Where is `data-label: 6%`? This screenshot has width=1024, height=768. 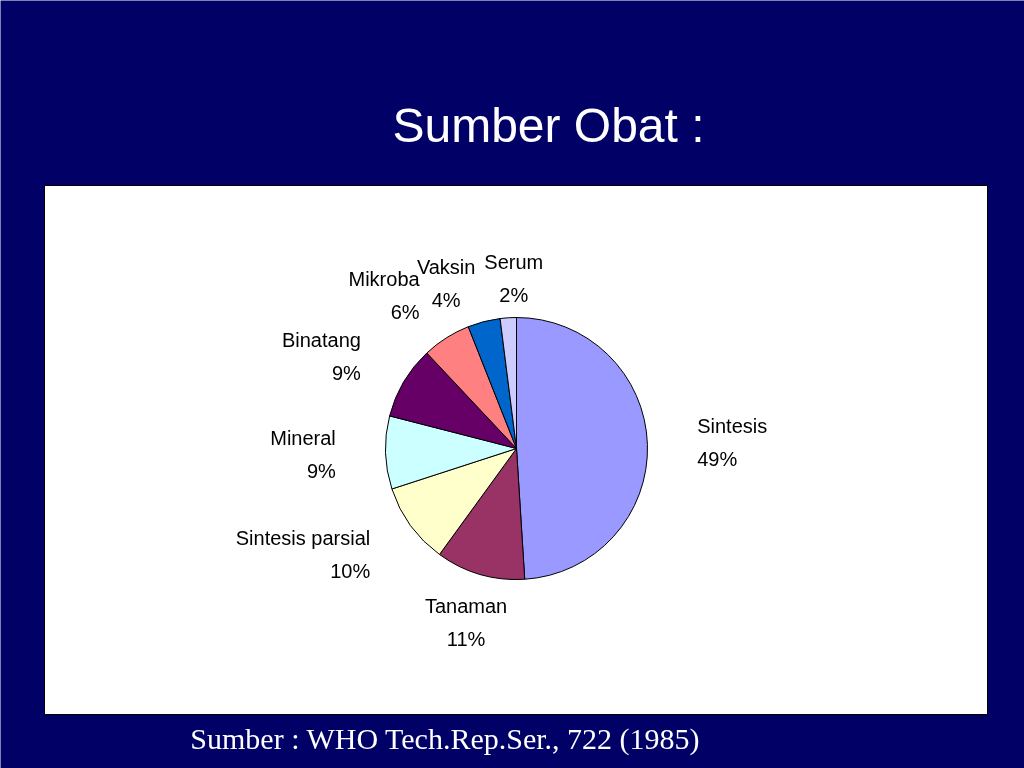
data-label: 6% is located at coordinates (405, 312).